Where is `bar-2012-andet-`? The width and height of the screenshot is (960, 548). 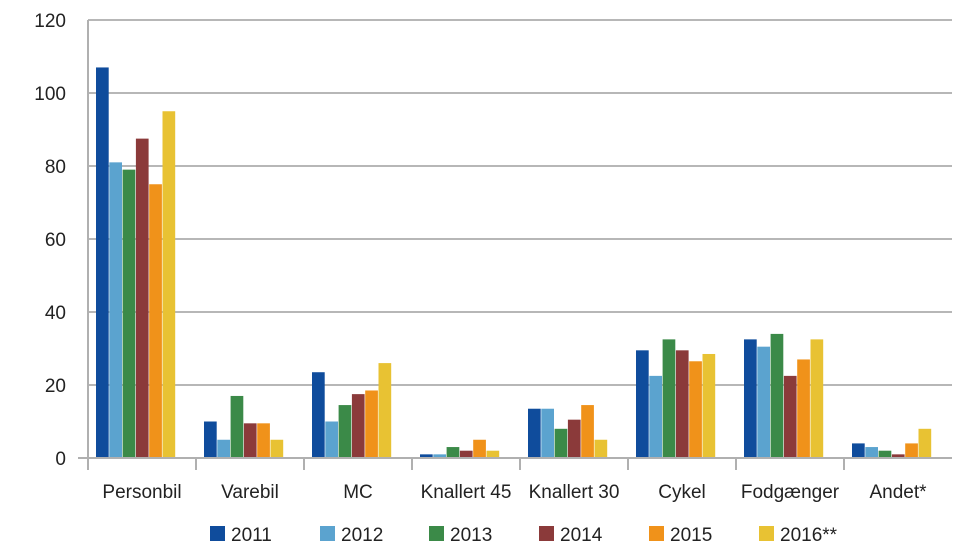 bar-2012-andet- is located at coordinates (871, 452).